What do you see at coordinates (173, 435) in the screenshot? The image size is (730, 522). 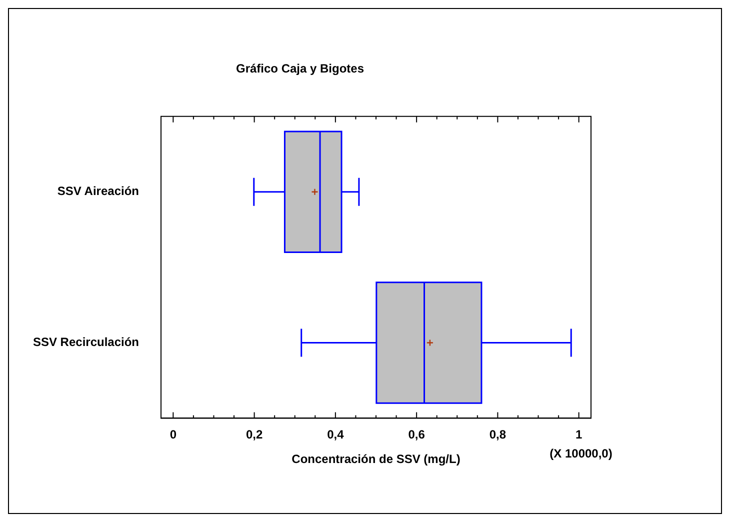 I see `x-tick-label: 0` at bounding box center [173, 435].